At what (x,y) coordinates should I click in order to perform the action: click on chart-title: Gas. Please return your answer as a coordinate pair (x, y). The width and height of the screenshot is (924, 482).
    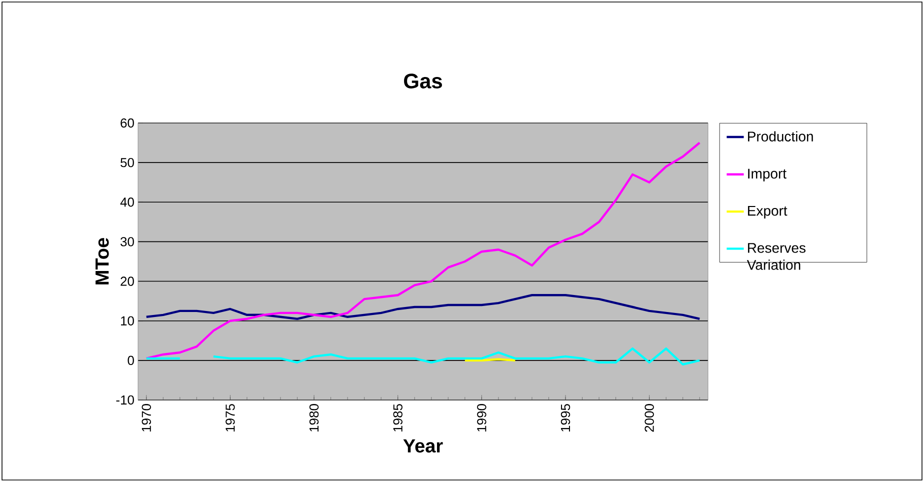
    Looking at the image, I should click on (423, 81).